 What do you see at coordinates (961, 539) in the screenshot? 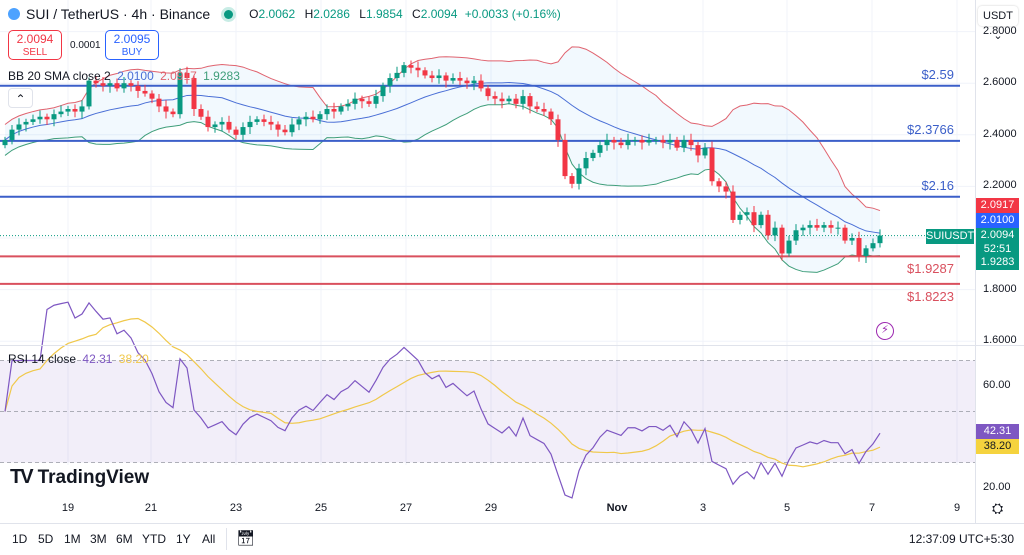
I see `clock: 12:37:09 UTC+5:30` at bounding box center [961, 539].